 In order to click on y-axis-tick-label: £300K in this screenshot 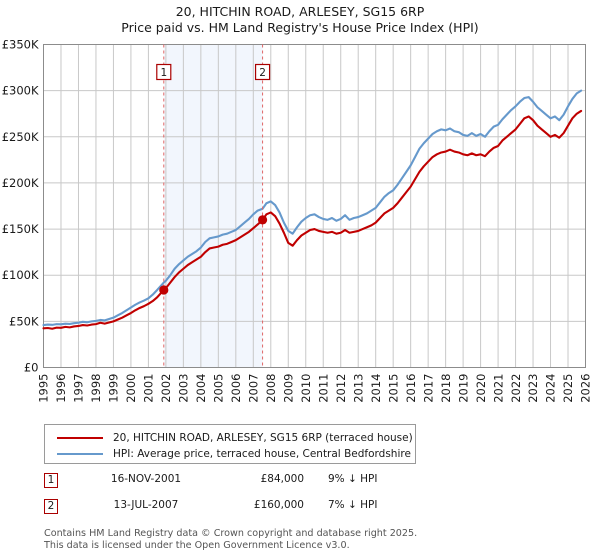, I will do `click(20, 91)`.